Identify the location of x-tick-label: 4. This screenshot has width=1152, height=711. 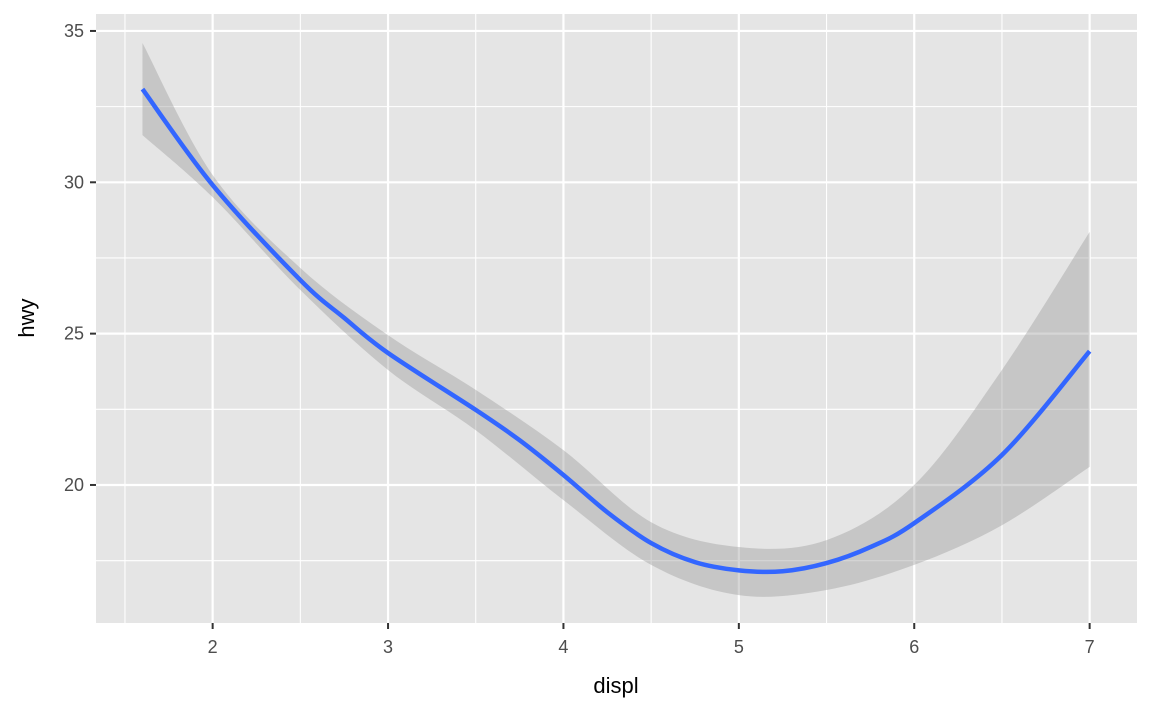
(563, 647).